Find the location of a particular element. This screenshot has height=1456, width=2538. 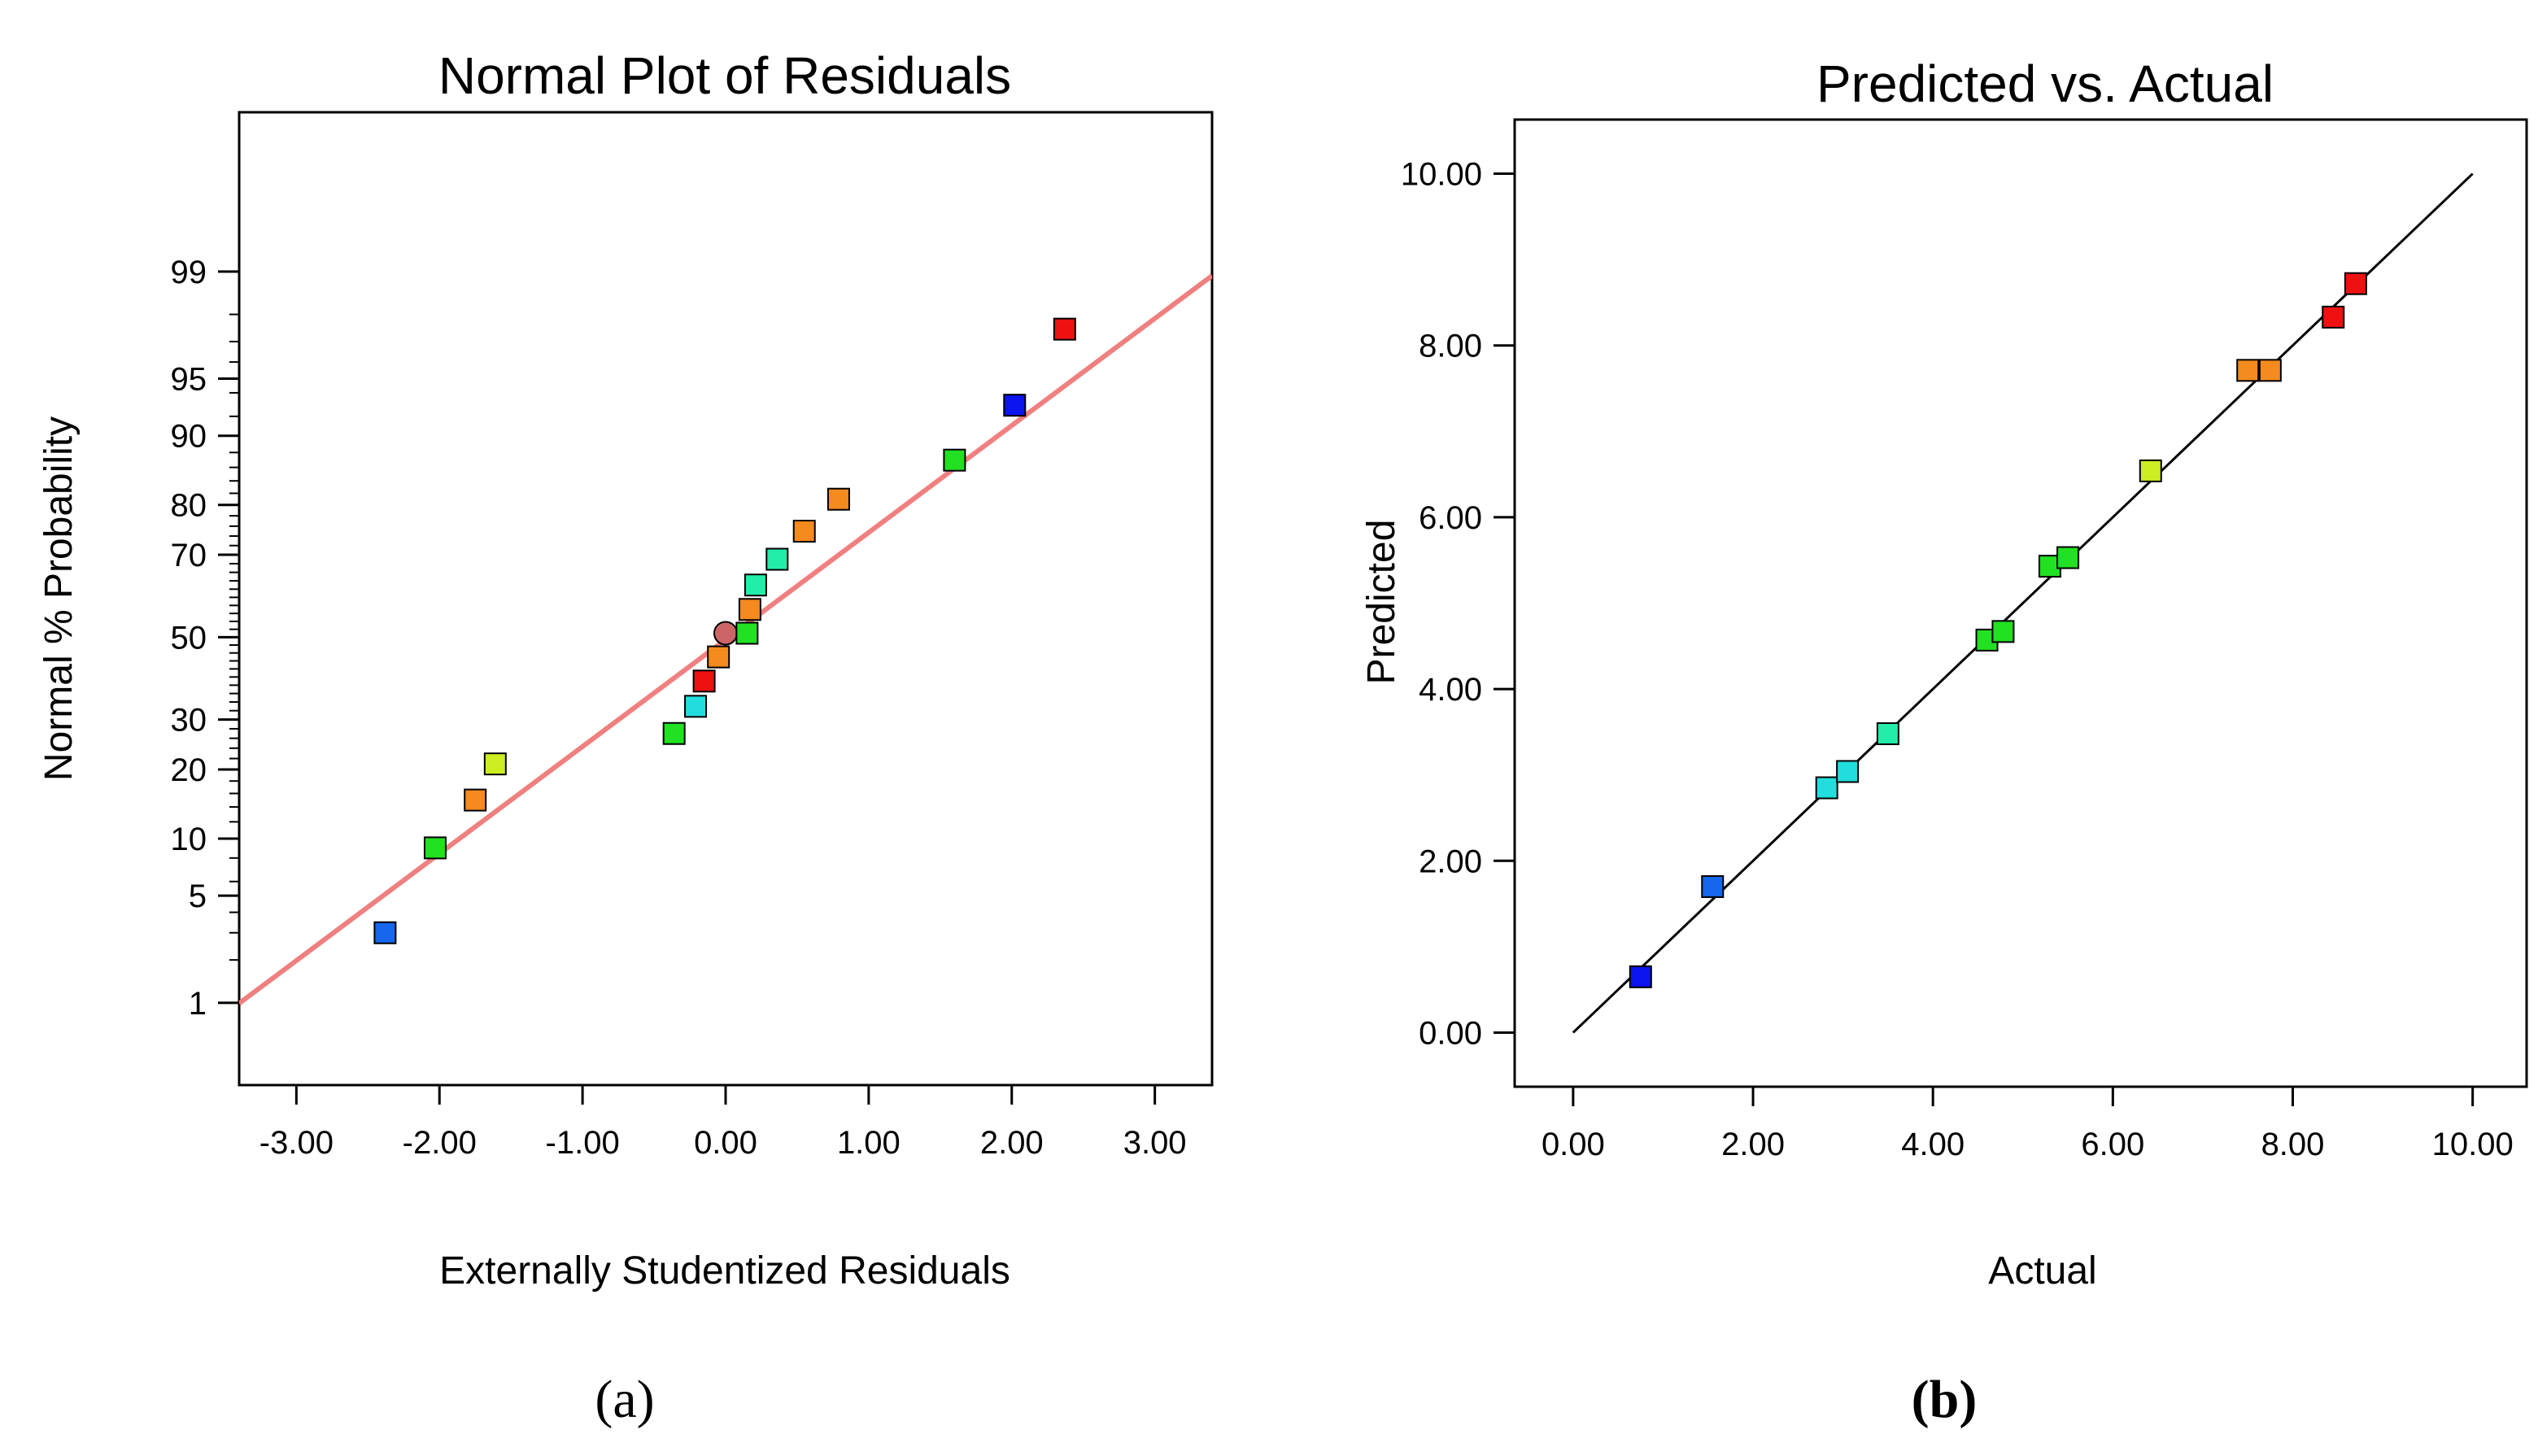

x-tick-label: 4.00 is located at coordinates (1933, 1144).